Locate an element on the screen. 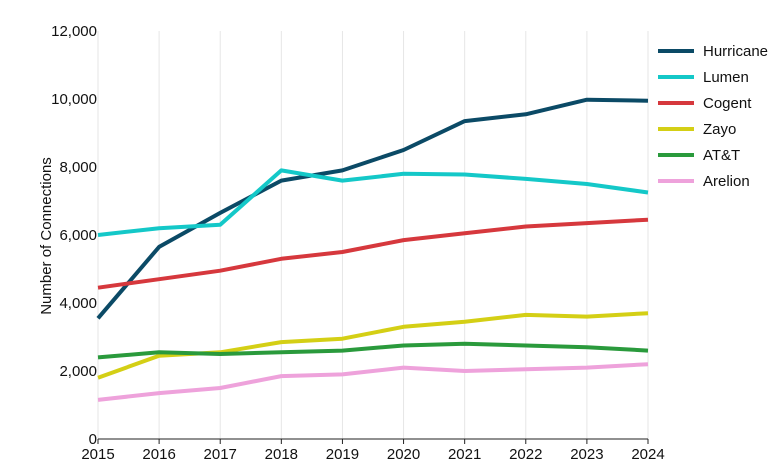 Image resolution: width=779 pixels, height=474 pixels. y-tick-label: 4,000 is located at coordinates (78, 303).